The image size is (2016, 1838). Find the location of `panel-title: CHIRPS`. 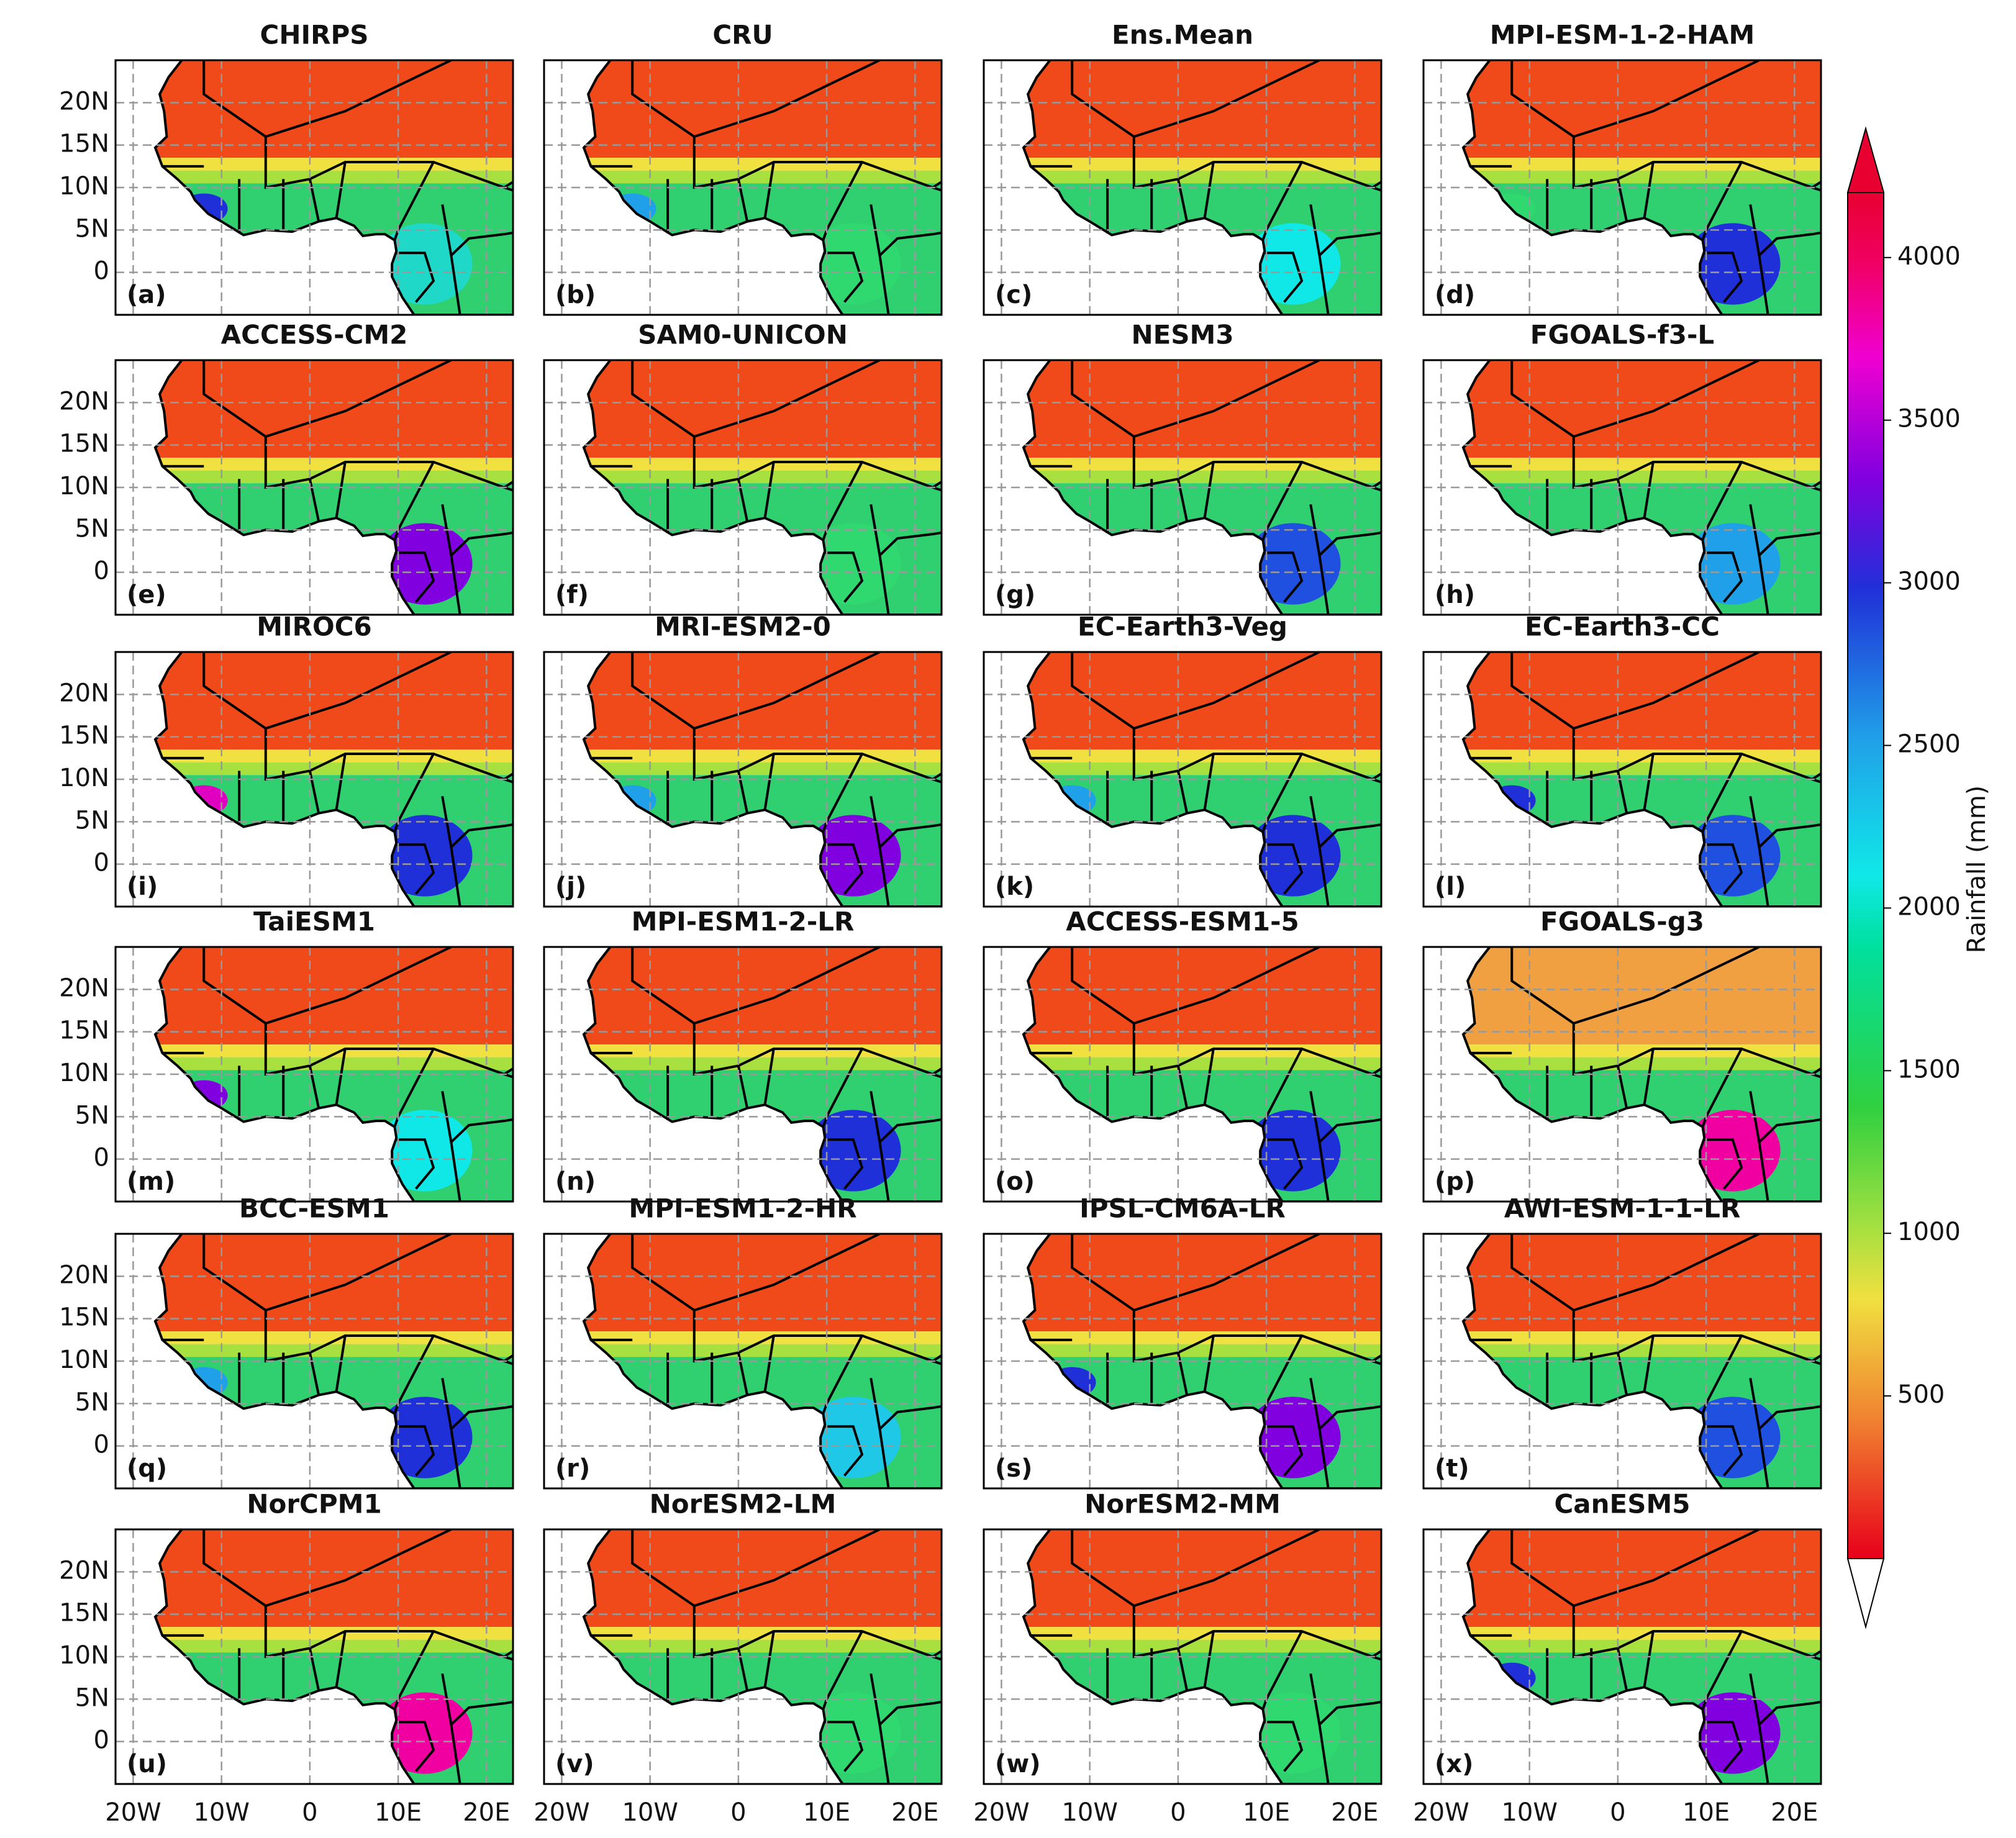

panel-title: CHIRPS is located at coordinates (314, 35).